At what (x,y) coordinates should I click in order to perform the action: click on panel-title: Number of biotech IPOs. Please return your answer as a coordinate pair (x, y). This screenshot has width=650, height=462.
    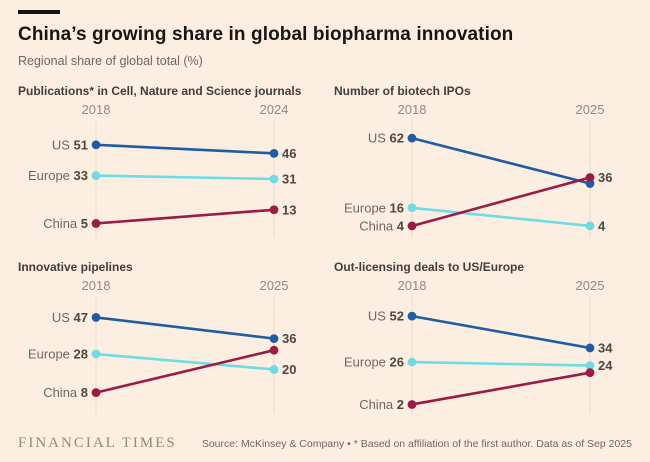
    Looking at the image, I should click on (402, 91).